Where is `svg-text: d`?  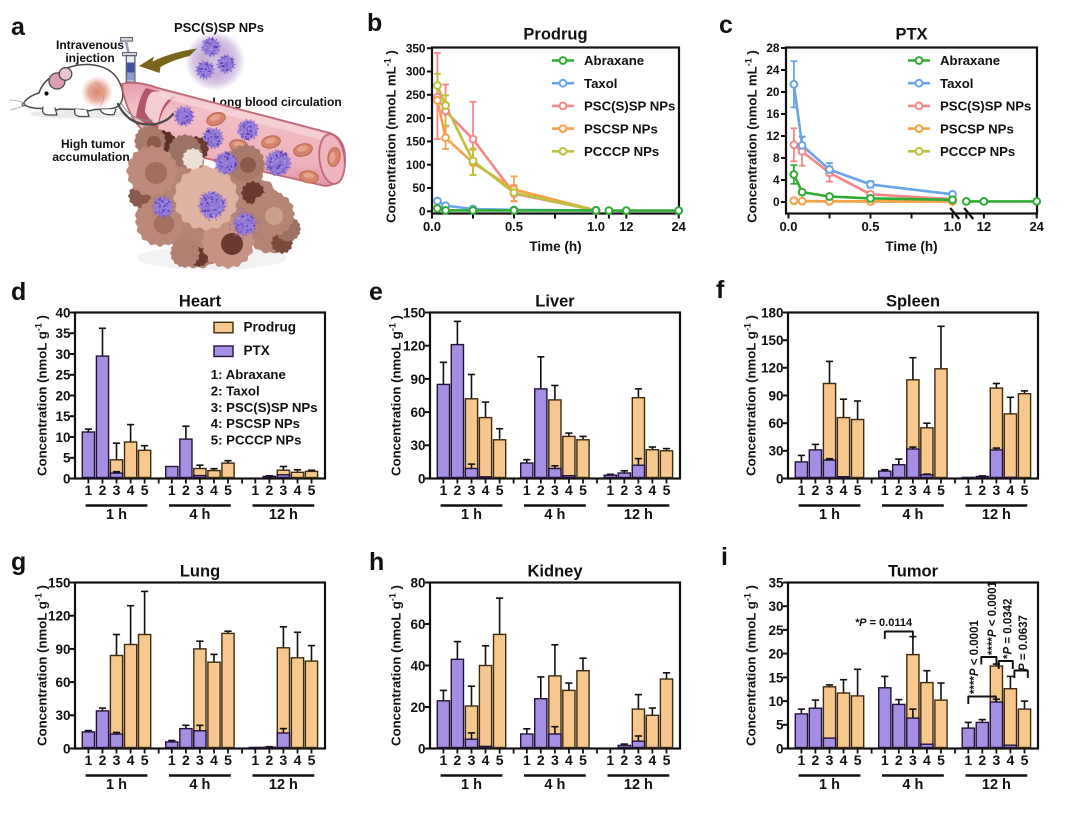
svg-text: d is located at coordinates (18, 292).